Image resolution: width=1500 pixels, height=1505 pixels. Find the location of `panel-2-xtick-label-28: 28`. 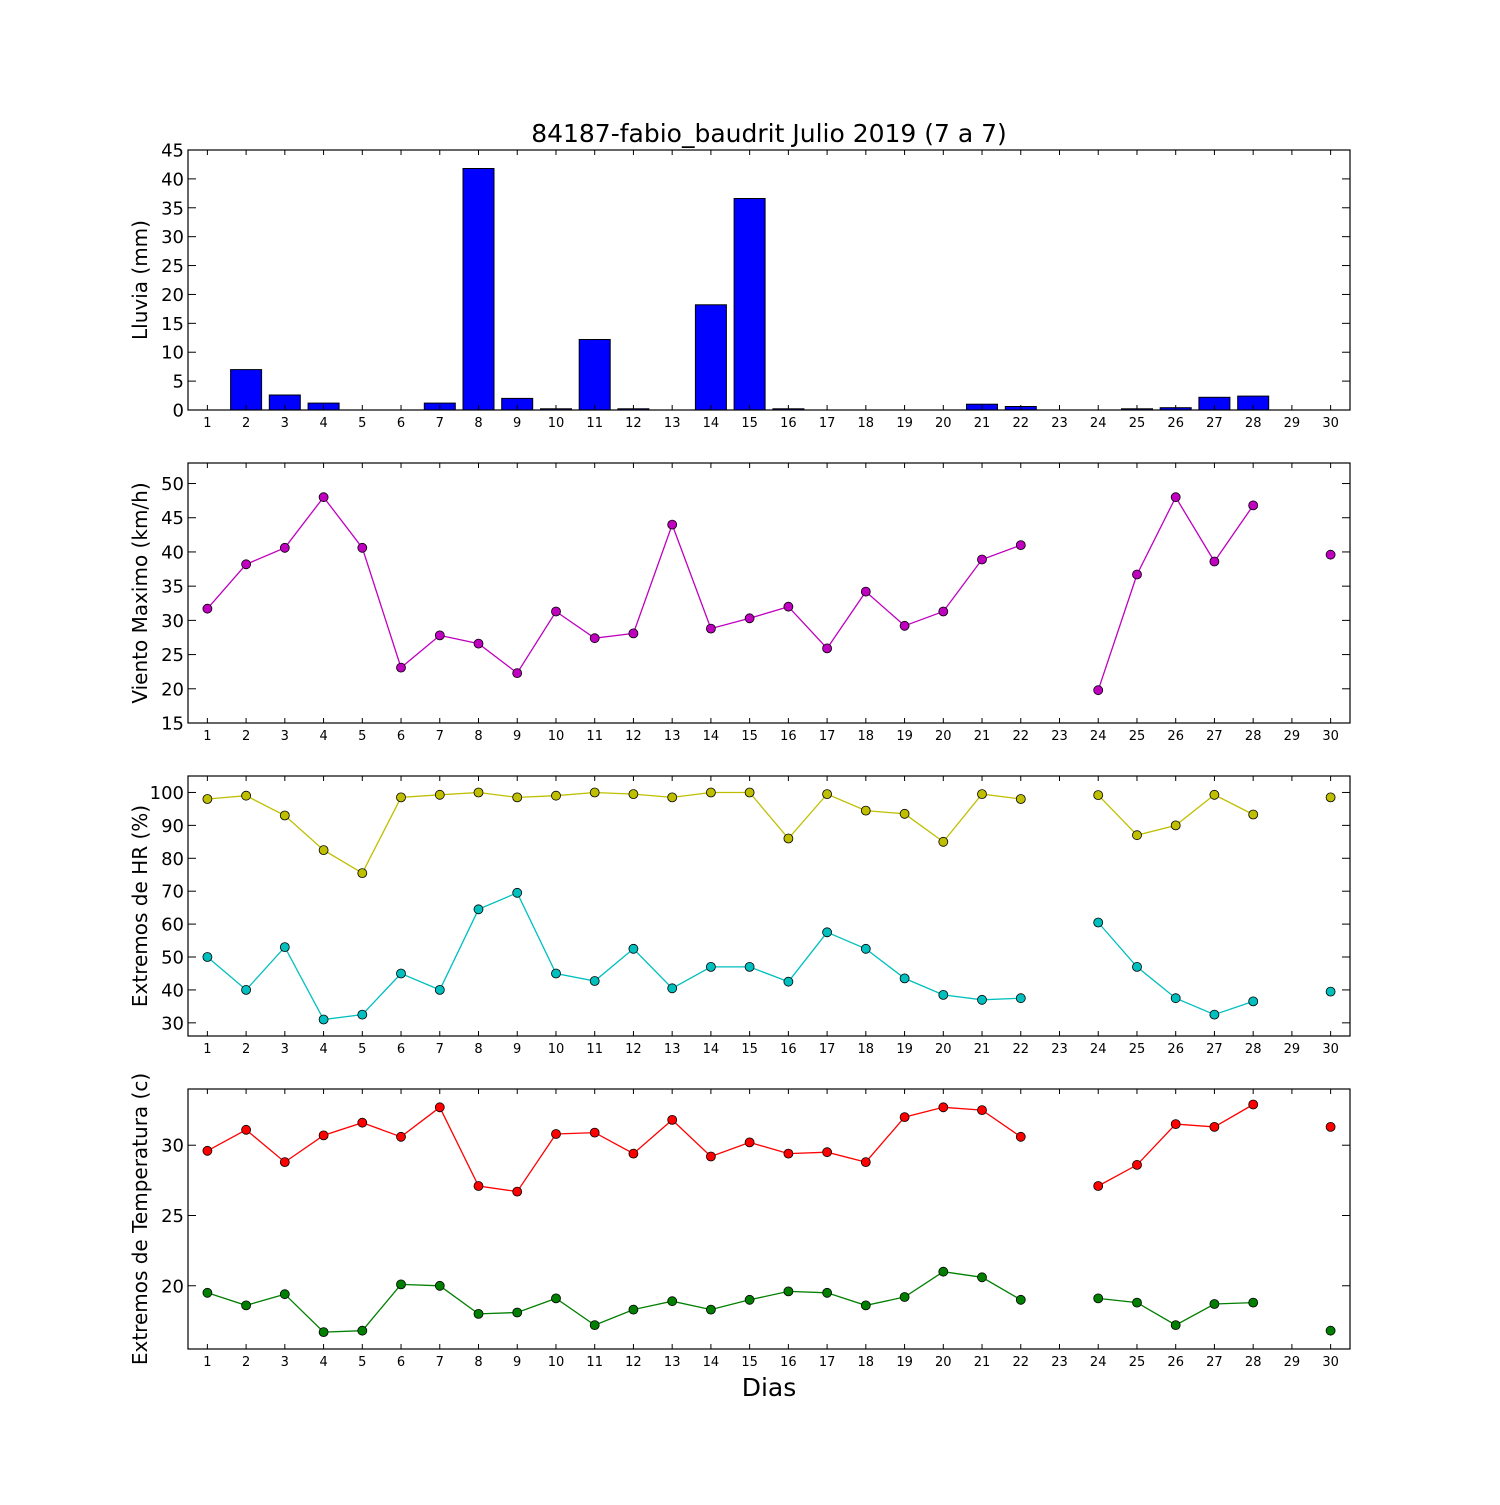

panel-2-xtick-label-28: 28 is located at coordinates (1253, 736).